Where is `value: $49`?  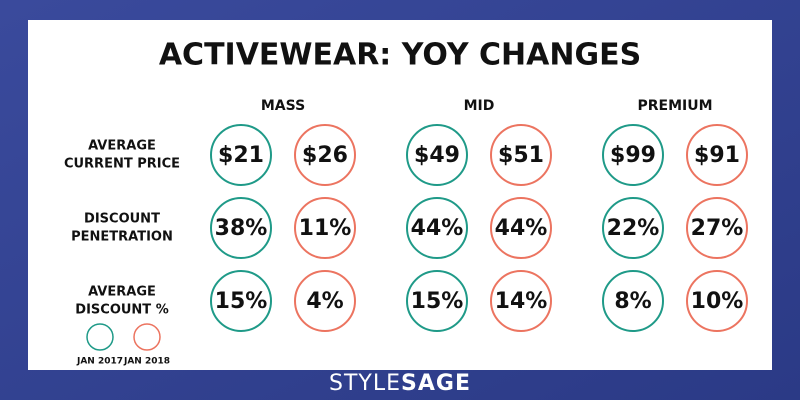
value: $49 is located at coordinates (437, 155).